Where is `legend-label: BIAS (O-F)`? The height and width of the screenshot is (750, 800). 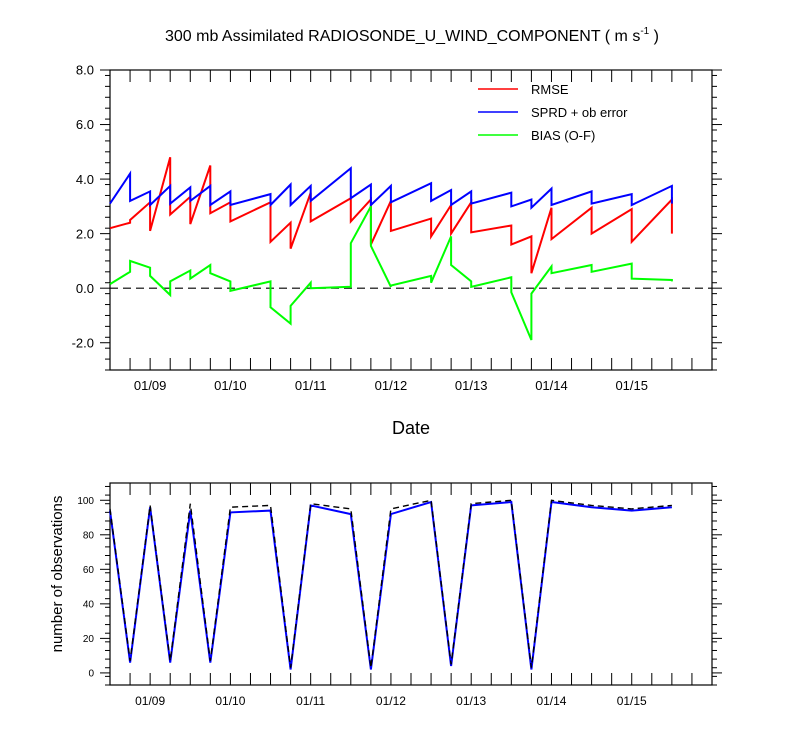
legend-label: BIAS (O-F) is located at coordinates (563, 135).